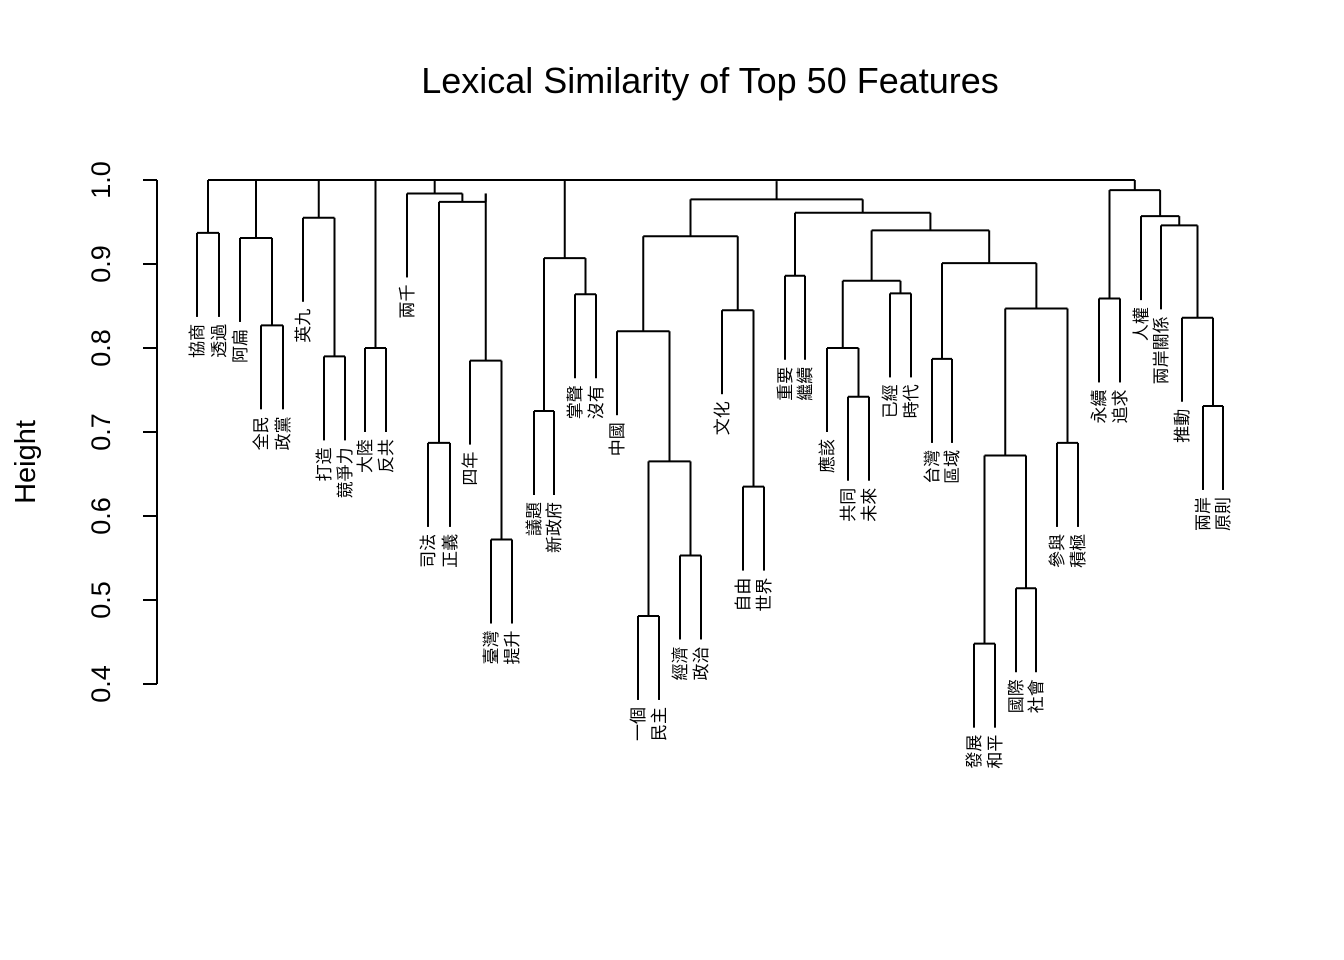 This screenshot has height=960, width=1344. What do you see at coordinates (408, 301) in the screenshot?
I see `leaf-label: 兩千` at bounding box center [408, 301].